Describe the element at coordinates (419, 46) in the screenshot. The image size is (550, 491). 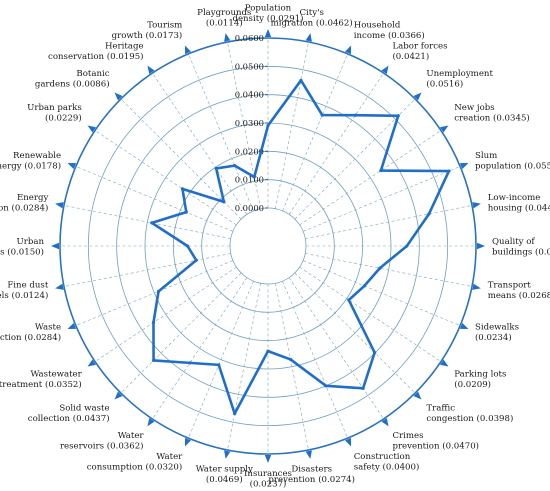
I see `category-label-3-line-0: Labor forces` at that location.